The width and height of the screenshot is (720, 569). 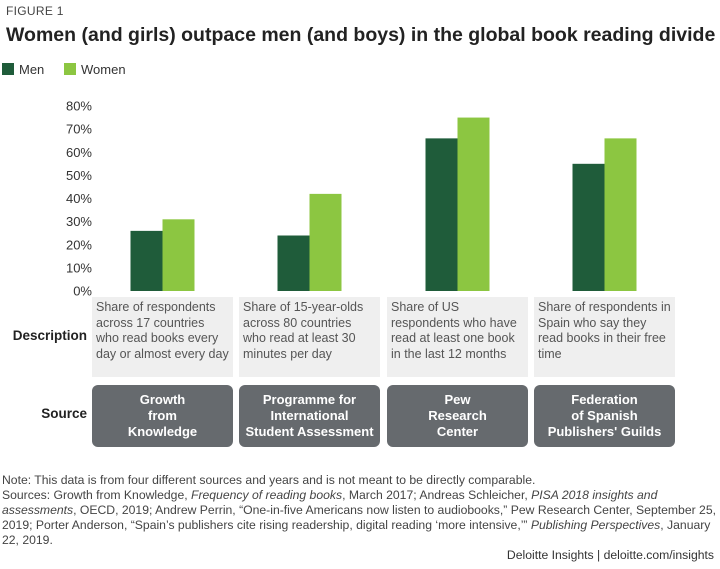 I want to click on y-tick-label: 30%, so click(x=79, y=221).